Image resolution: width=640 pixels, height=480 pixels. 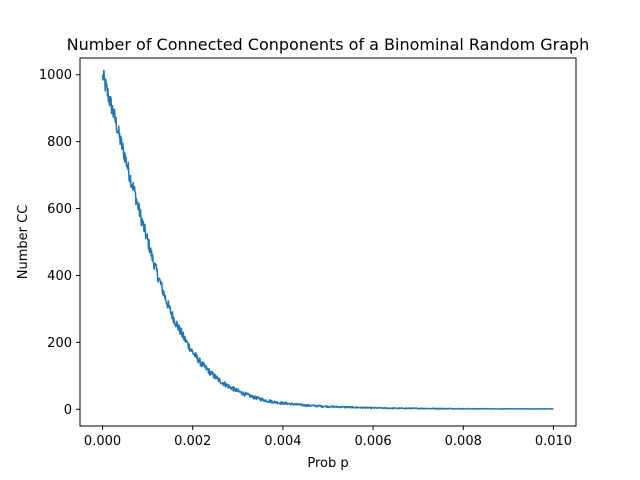 What do you see at coordinates (282, 441) in the screenshot?
I see `x-tick-label: 0.004` at bounding box center [282, 441].